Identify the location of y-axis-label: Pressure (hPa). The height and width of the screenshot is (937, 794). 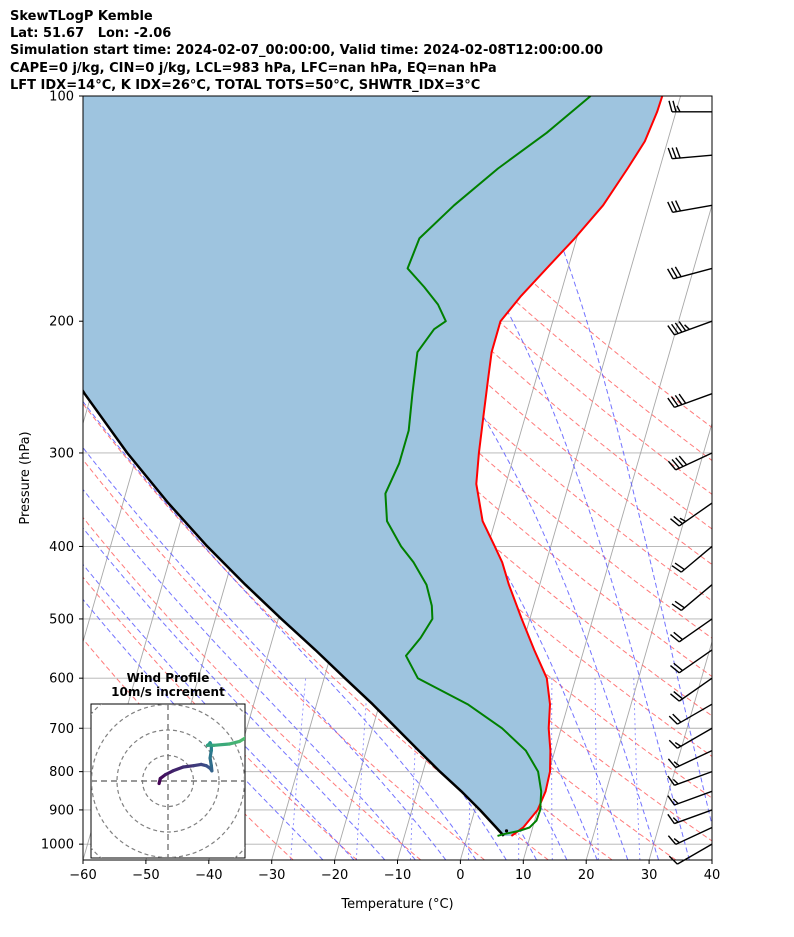
(25, 477).